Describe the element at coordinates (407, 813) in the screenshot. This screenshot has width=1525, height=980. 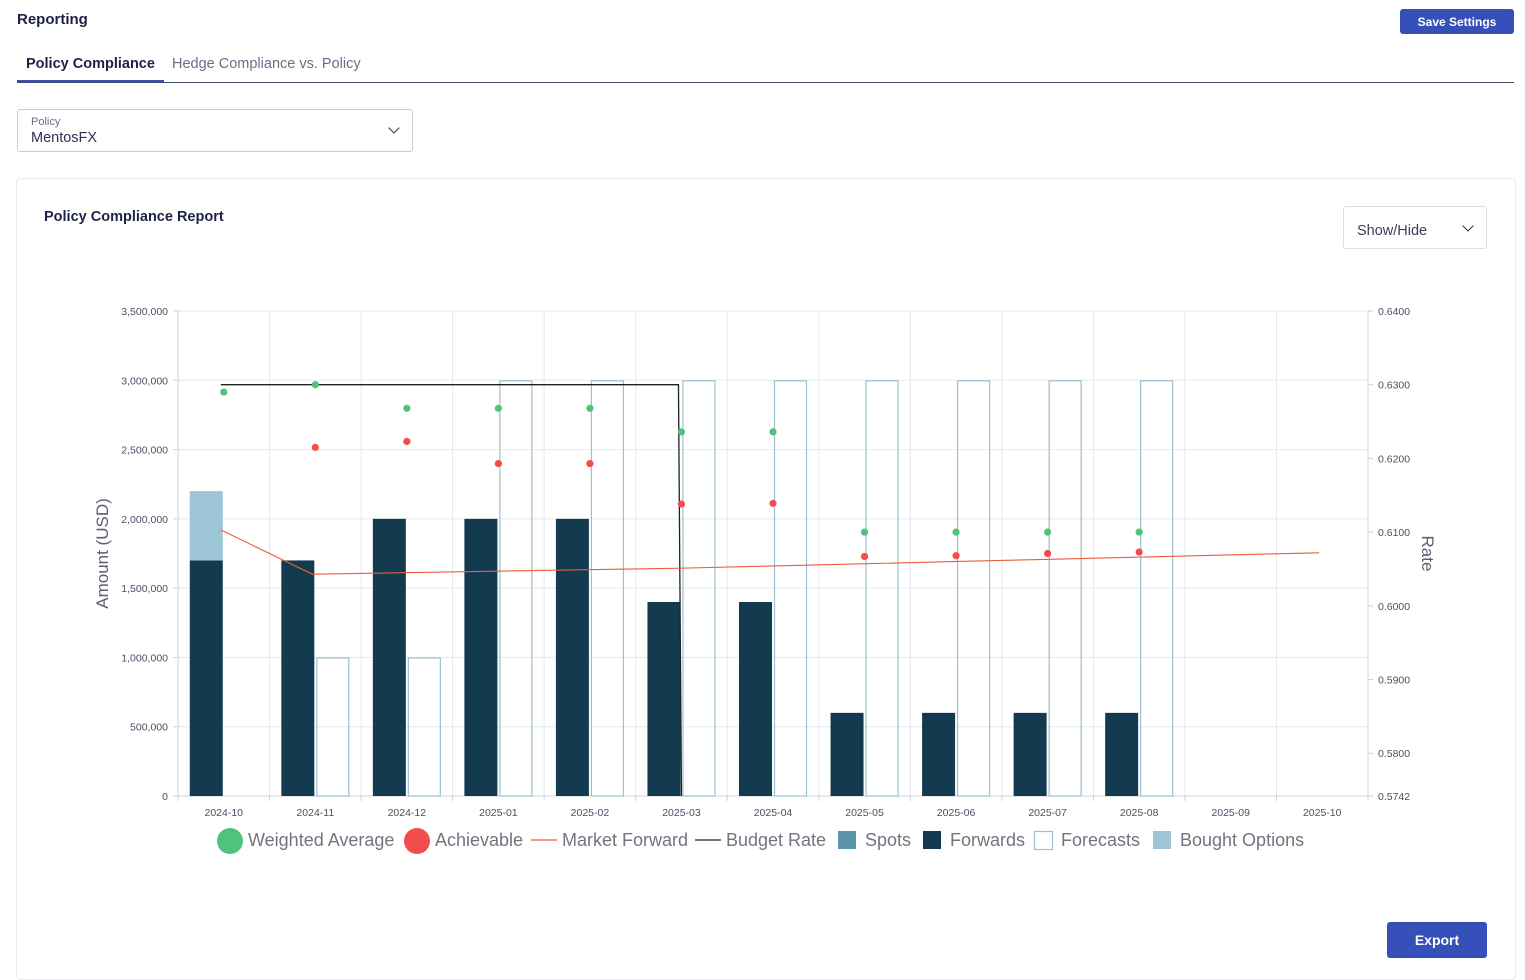
I see `x-tick-label: 2024-12` at that location.